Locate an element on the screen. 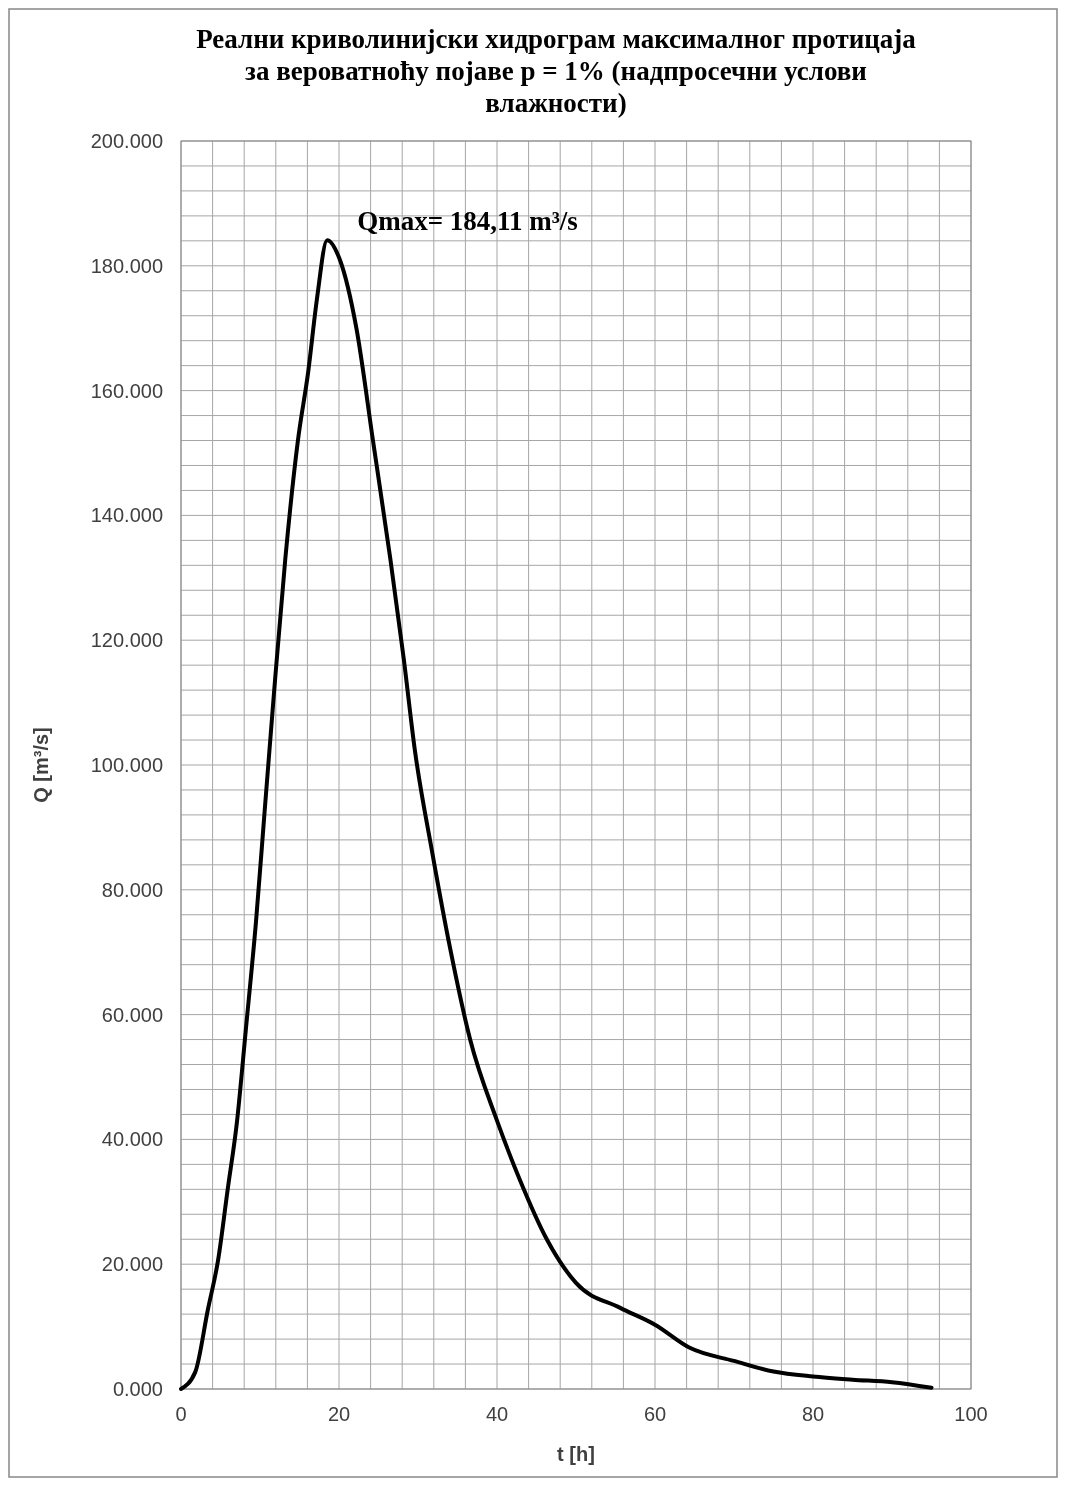 The width and height of the screenshot is (1066, 1486). y-tick-label: 0.000 is located at coordinates (137, 1389).